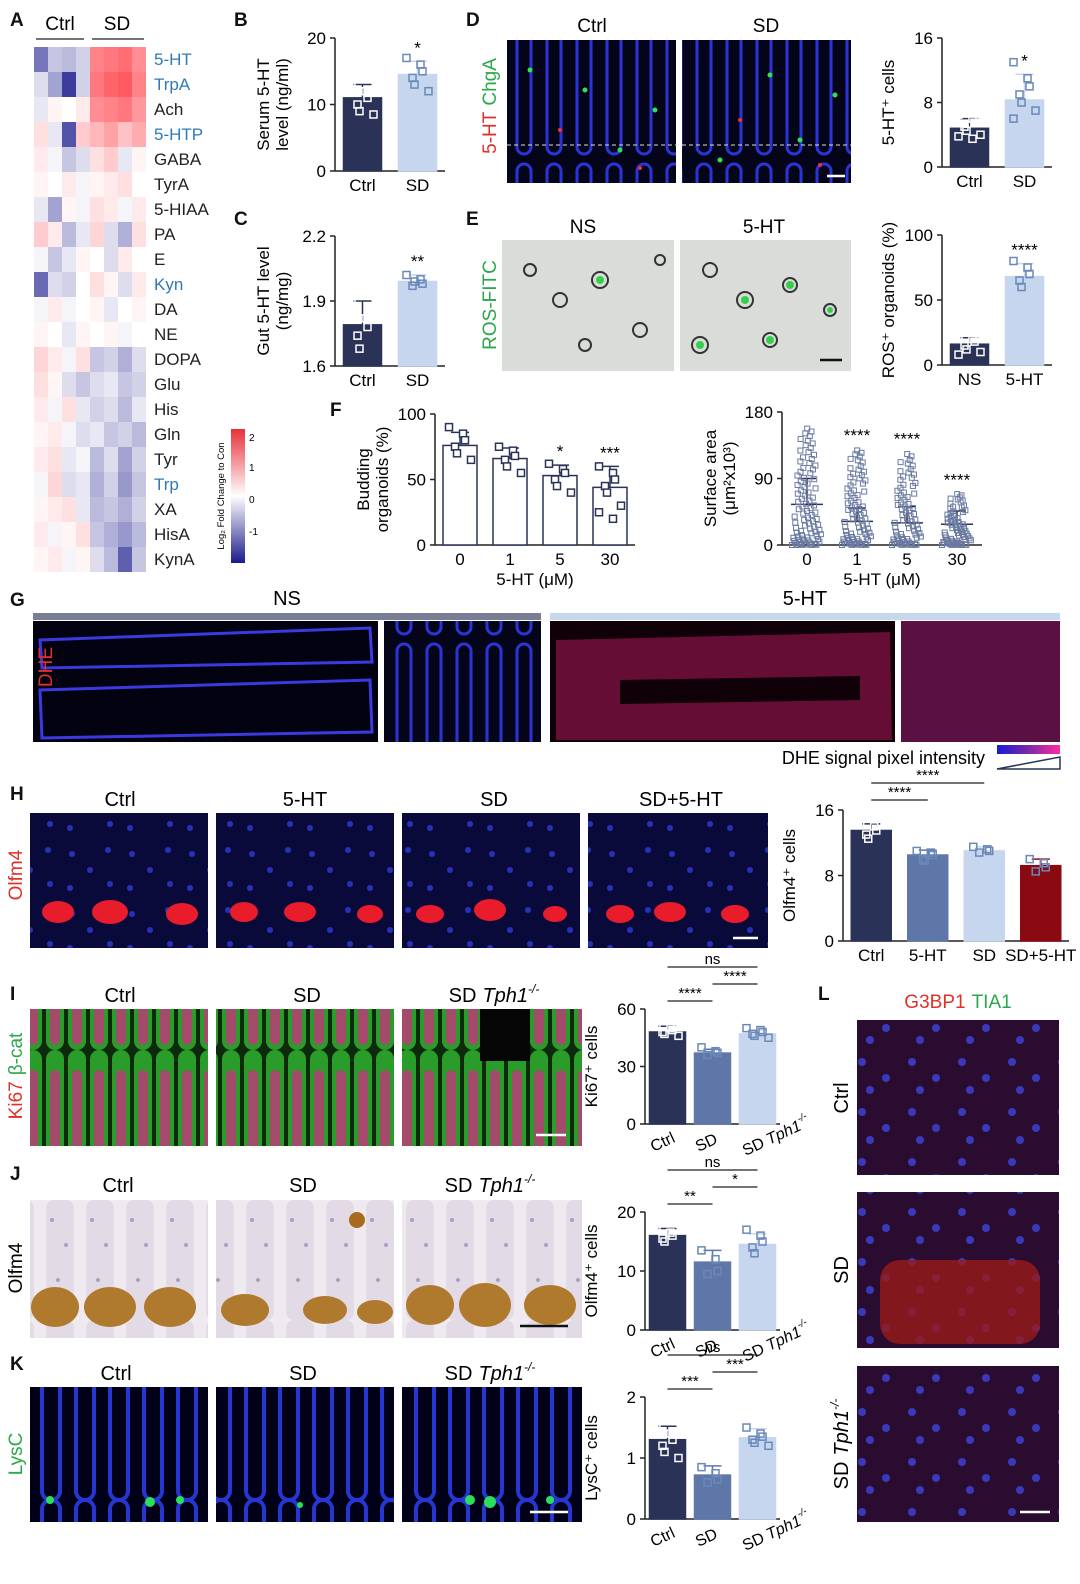 This screenshot has width=1080, height=1584. I want to click on panel-k-images: Ctrl SD SD Tph1-/- LysC, so click(294, 1441).